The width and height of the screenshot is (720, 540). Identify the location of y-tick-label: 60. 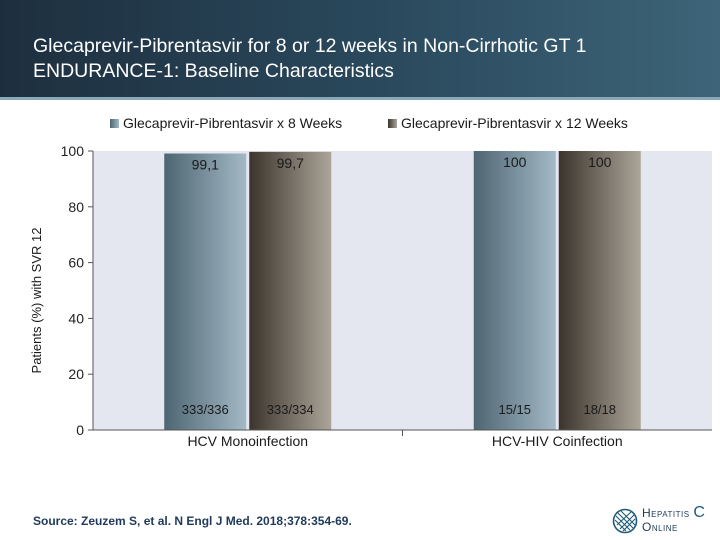
(76, 263).